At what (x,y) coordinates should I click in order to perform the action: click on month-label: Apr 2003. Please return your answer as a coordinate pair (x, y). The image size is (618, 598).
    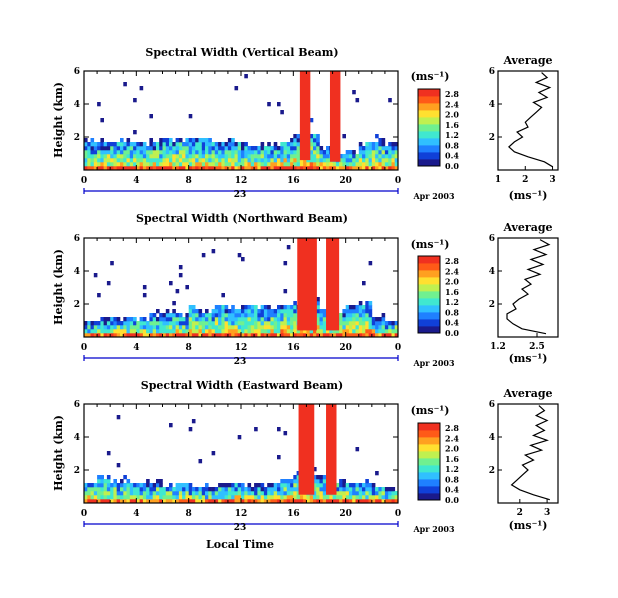
    Looking at the image, I should click on (433, 529).